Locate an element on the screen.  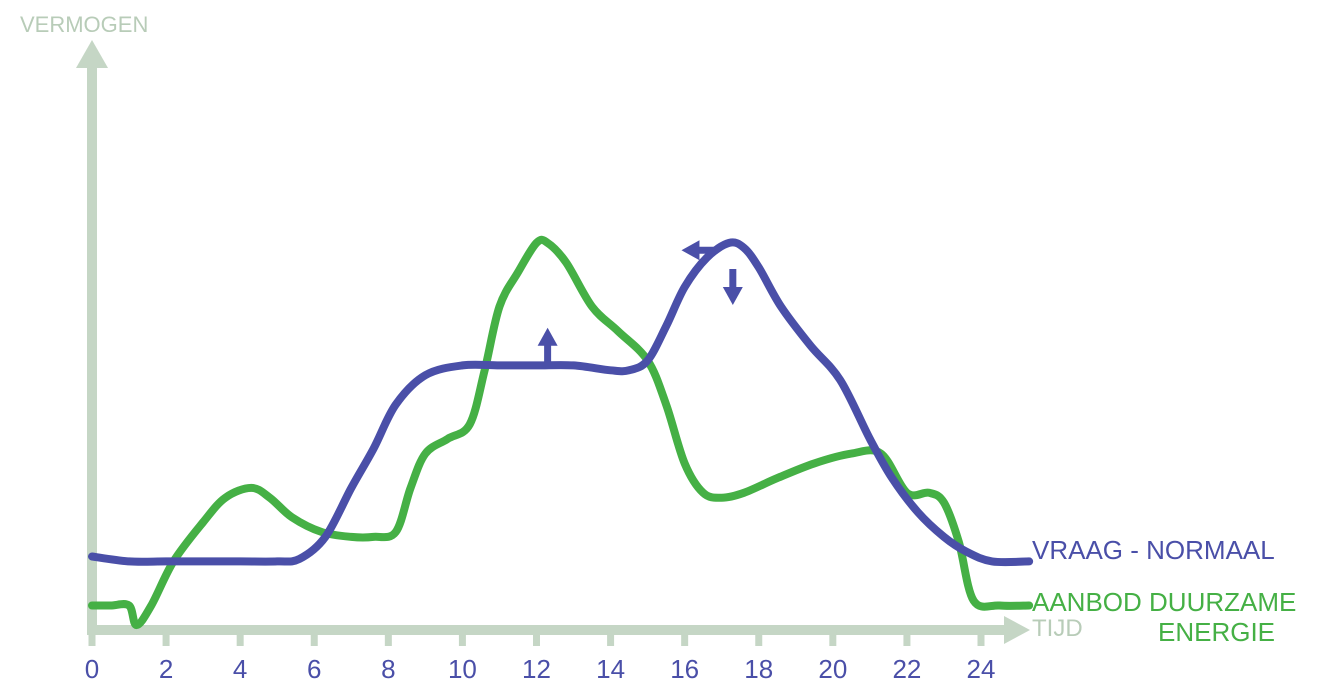
x-tick-label: 4 is located at coordinates (240, 669).